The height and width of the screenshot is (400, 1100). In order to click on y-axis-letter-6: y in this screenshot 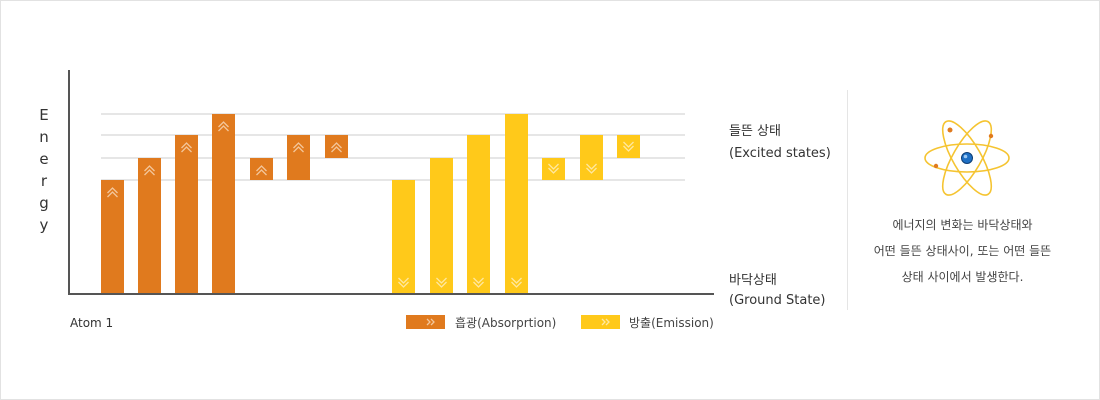, I will do `click(44, 225)`.